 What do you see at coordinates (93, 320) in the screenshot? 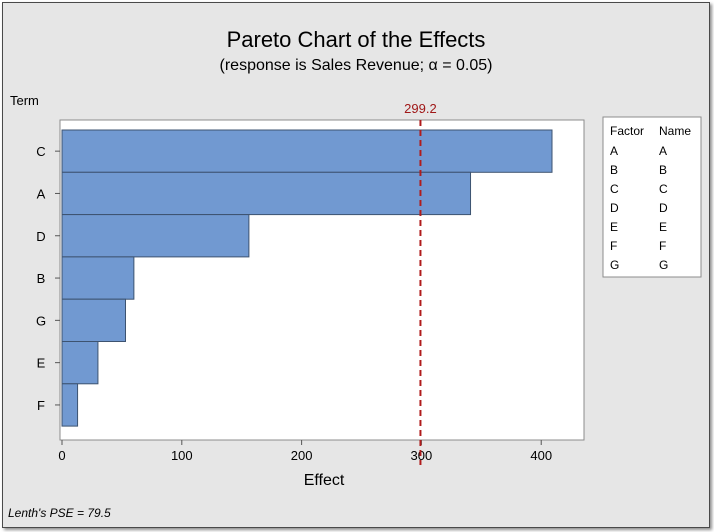
I see `bar-g` at bounding box center [93, 320].